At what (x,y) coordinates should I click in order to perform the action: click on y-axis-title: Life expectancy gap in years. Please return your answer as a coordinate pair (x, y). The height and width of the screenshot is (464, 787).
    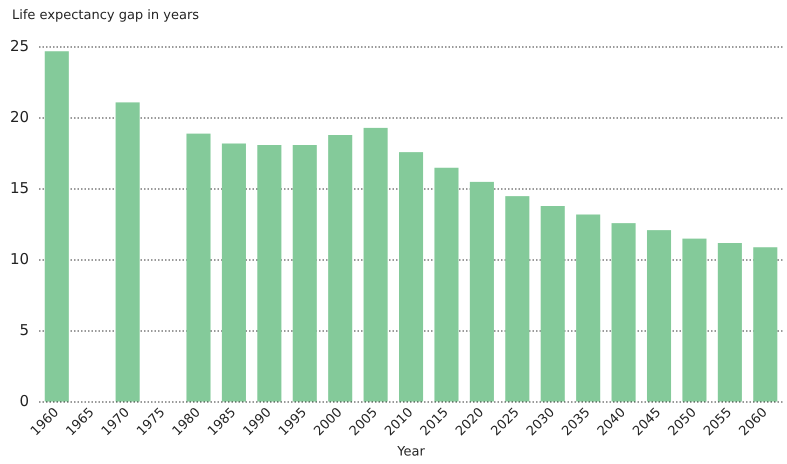
    Looking at the image, I should click on (106, 15).